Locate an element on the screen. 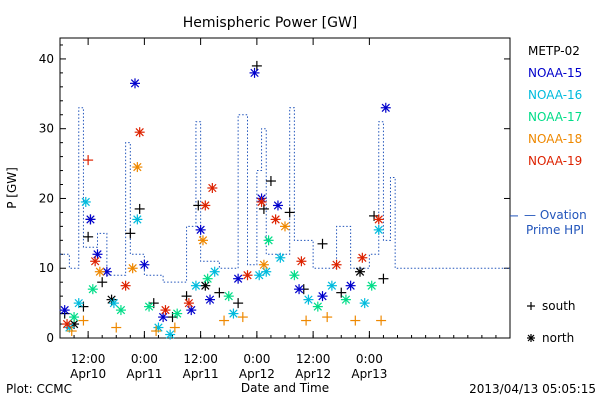  legend-item-metp-02: METP-02 is located at coordinates (554, 51).